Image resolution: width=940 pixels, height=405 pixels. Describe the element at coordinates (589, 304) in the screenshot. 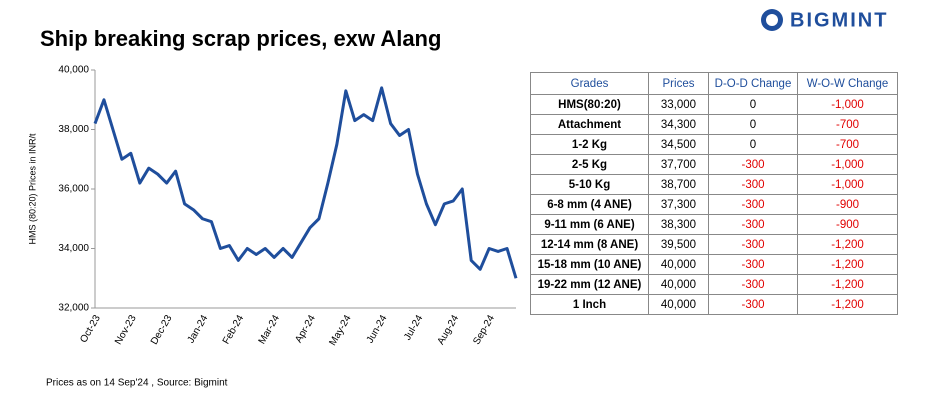

I see `table-cell: 1 Inch` at that location.